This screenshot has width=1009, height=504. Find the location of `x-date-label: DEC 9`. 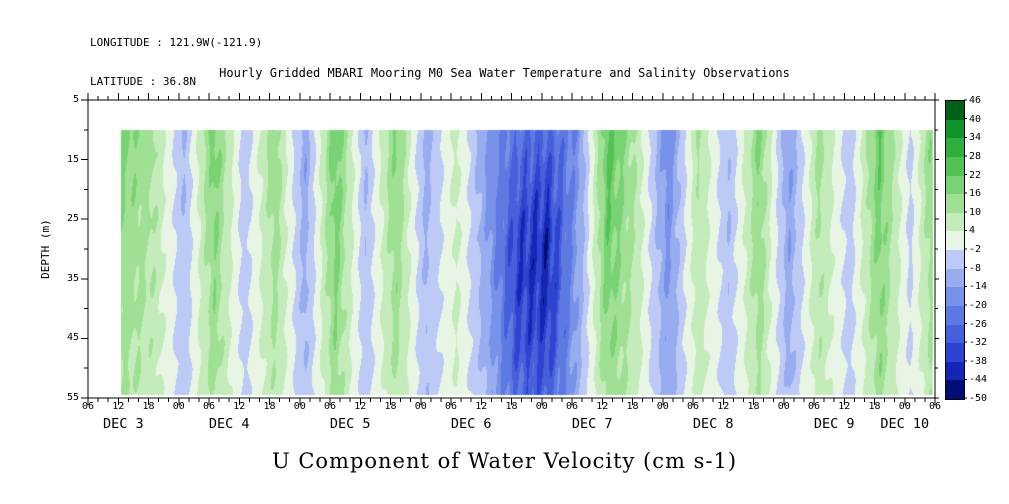

x-date-label: DEC 9 is located at coordinates (834, 424).